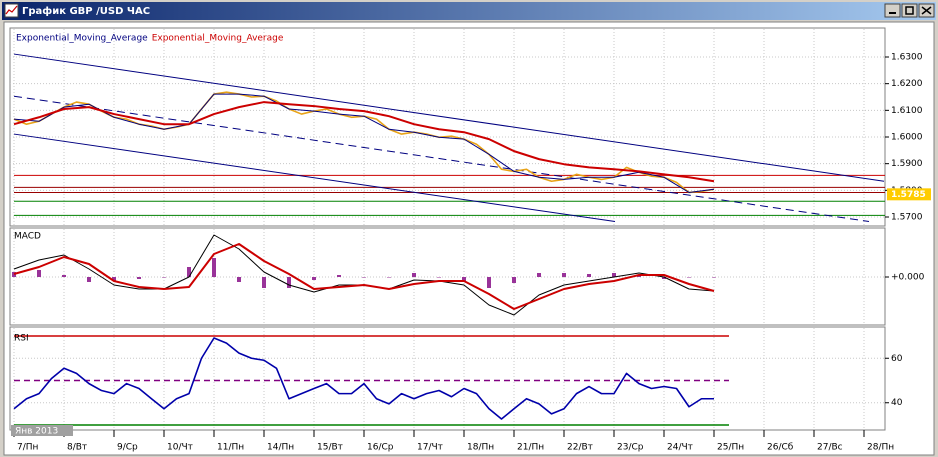 This screenshot has height=457, width=938. I want to click on x-tick-label: 23/Ср, so click(630, 448).